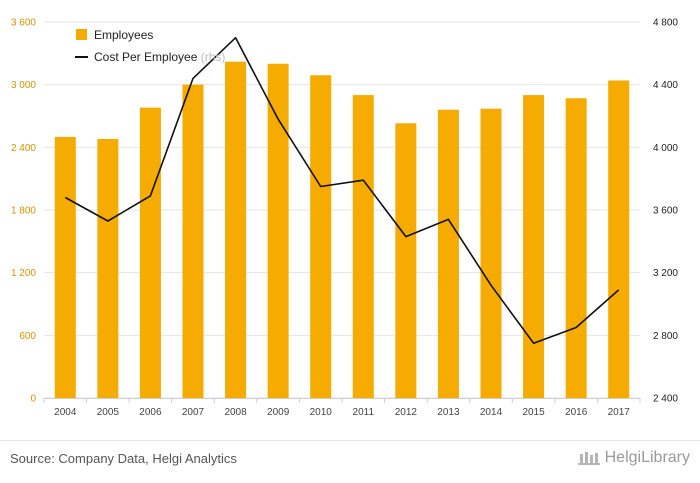 The width and height of the screenshot is (700, 483). Describe the element at coordinates (364, 412) in the screenshot. I see `x-tick-label: 2011` at that location.